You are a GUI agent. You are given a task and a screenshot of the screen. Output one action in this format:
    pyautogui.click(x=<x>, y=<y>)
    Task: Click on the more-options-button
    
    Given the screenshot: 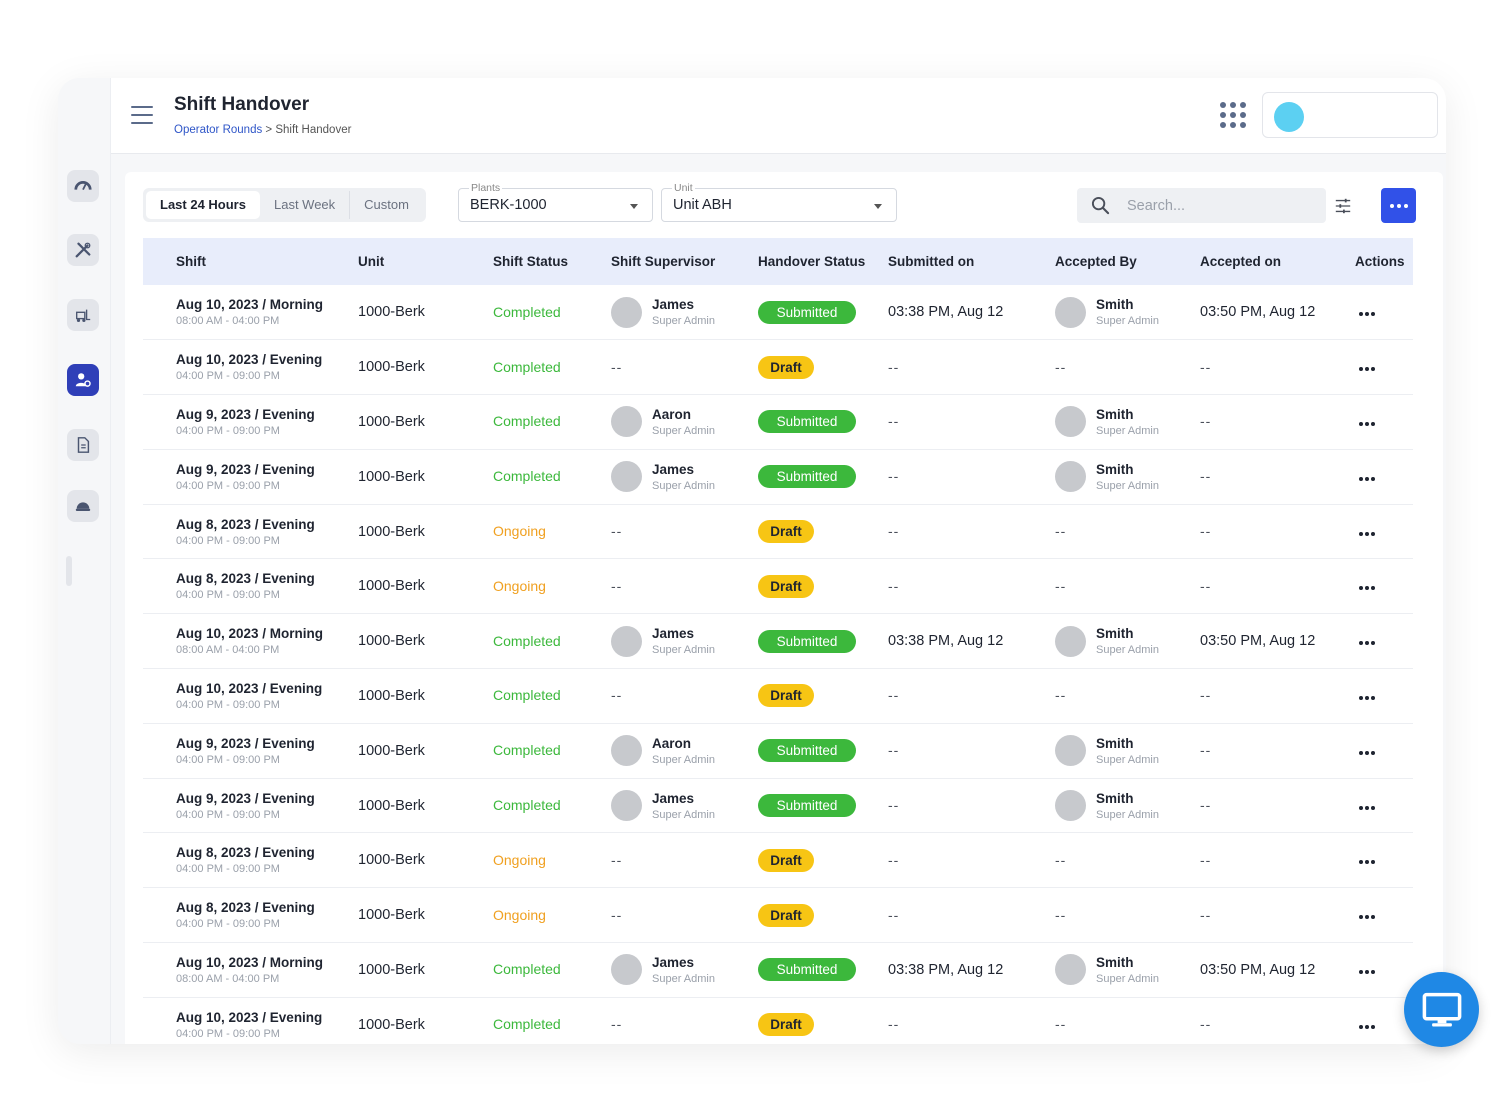 What is the action you would take?
    pyautogui.click(x=1398, y=205)
    